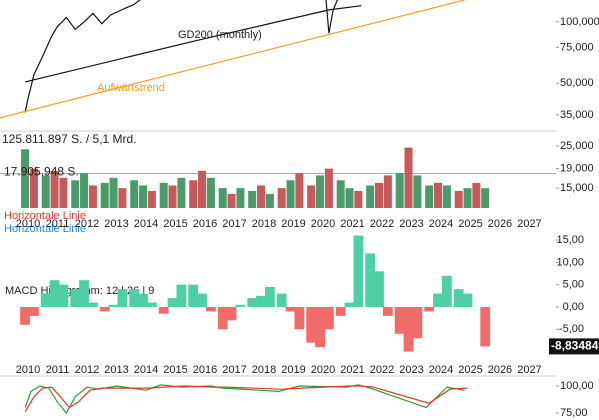 The image size is (599, 420). Describe the element at coordinates (69, 139) in the screenshot. I see `volume-title: 125.811.897 S. / 5,1 Mrd.` at that location.